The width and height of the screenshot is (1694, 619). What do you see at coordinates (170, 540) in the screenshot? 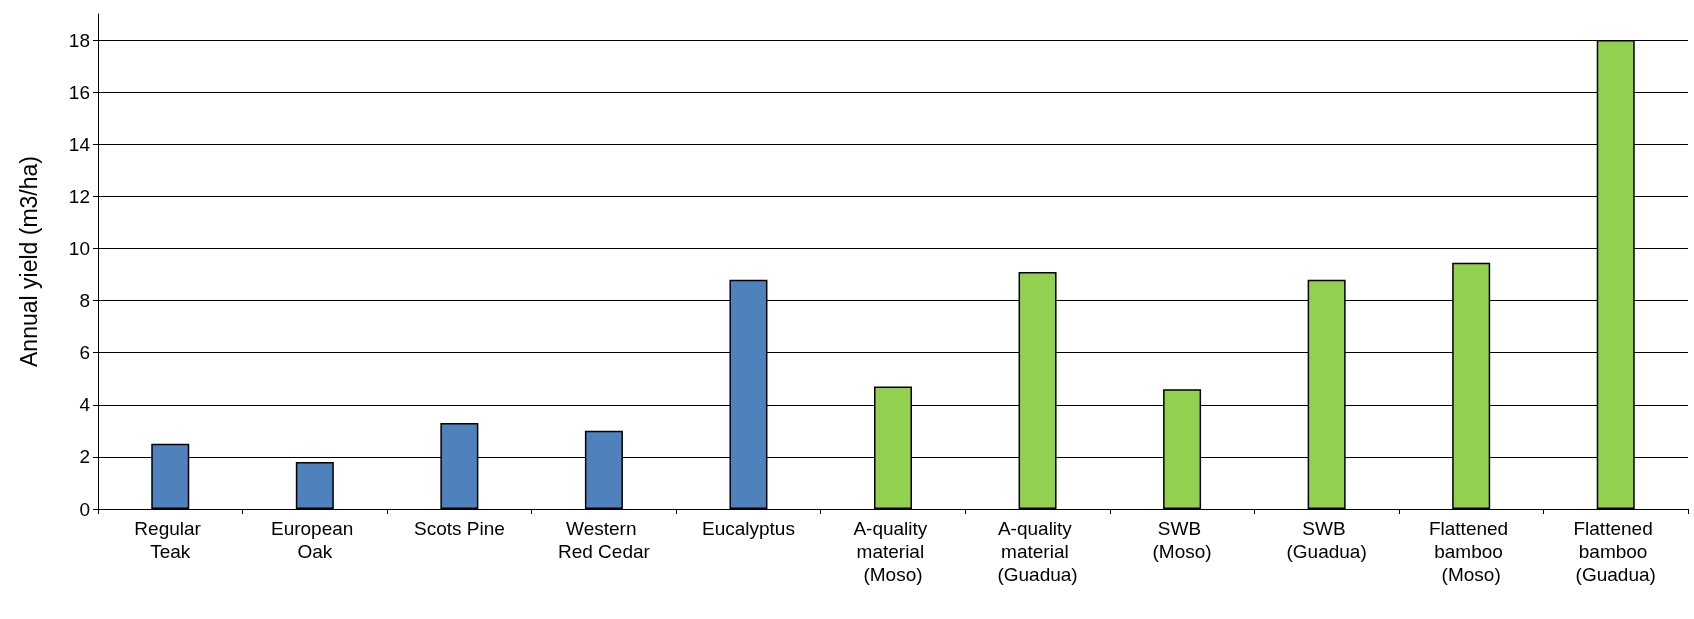
I see `x-tick-label: Regular Teak` at bounding box center [170, 540].